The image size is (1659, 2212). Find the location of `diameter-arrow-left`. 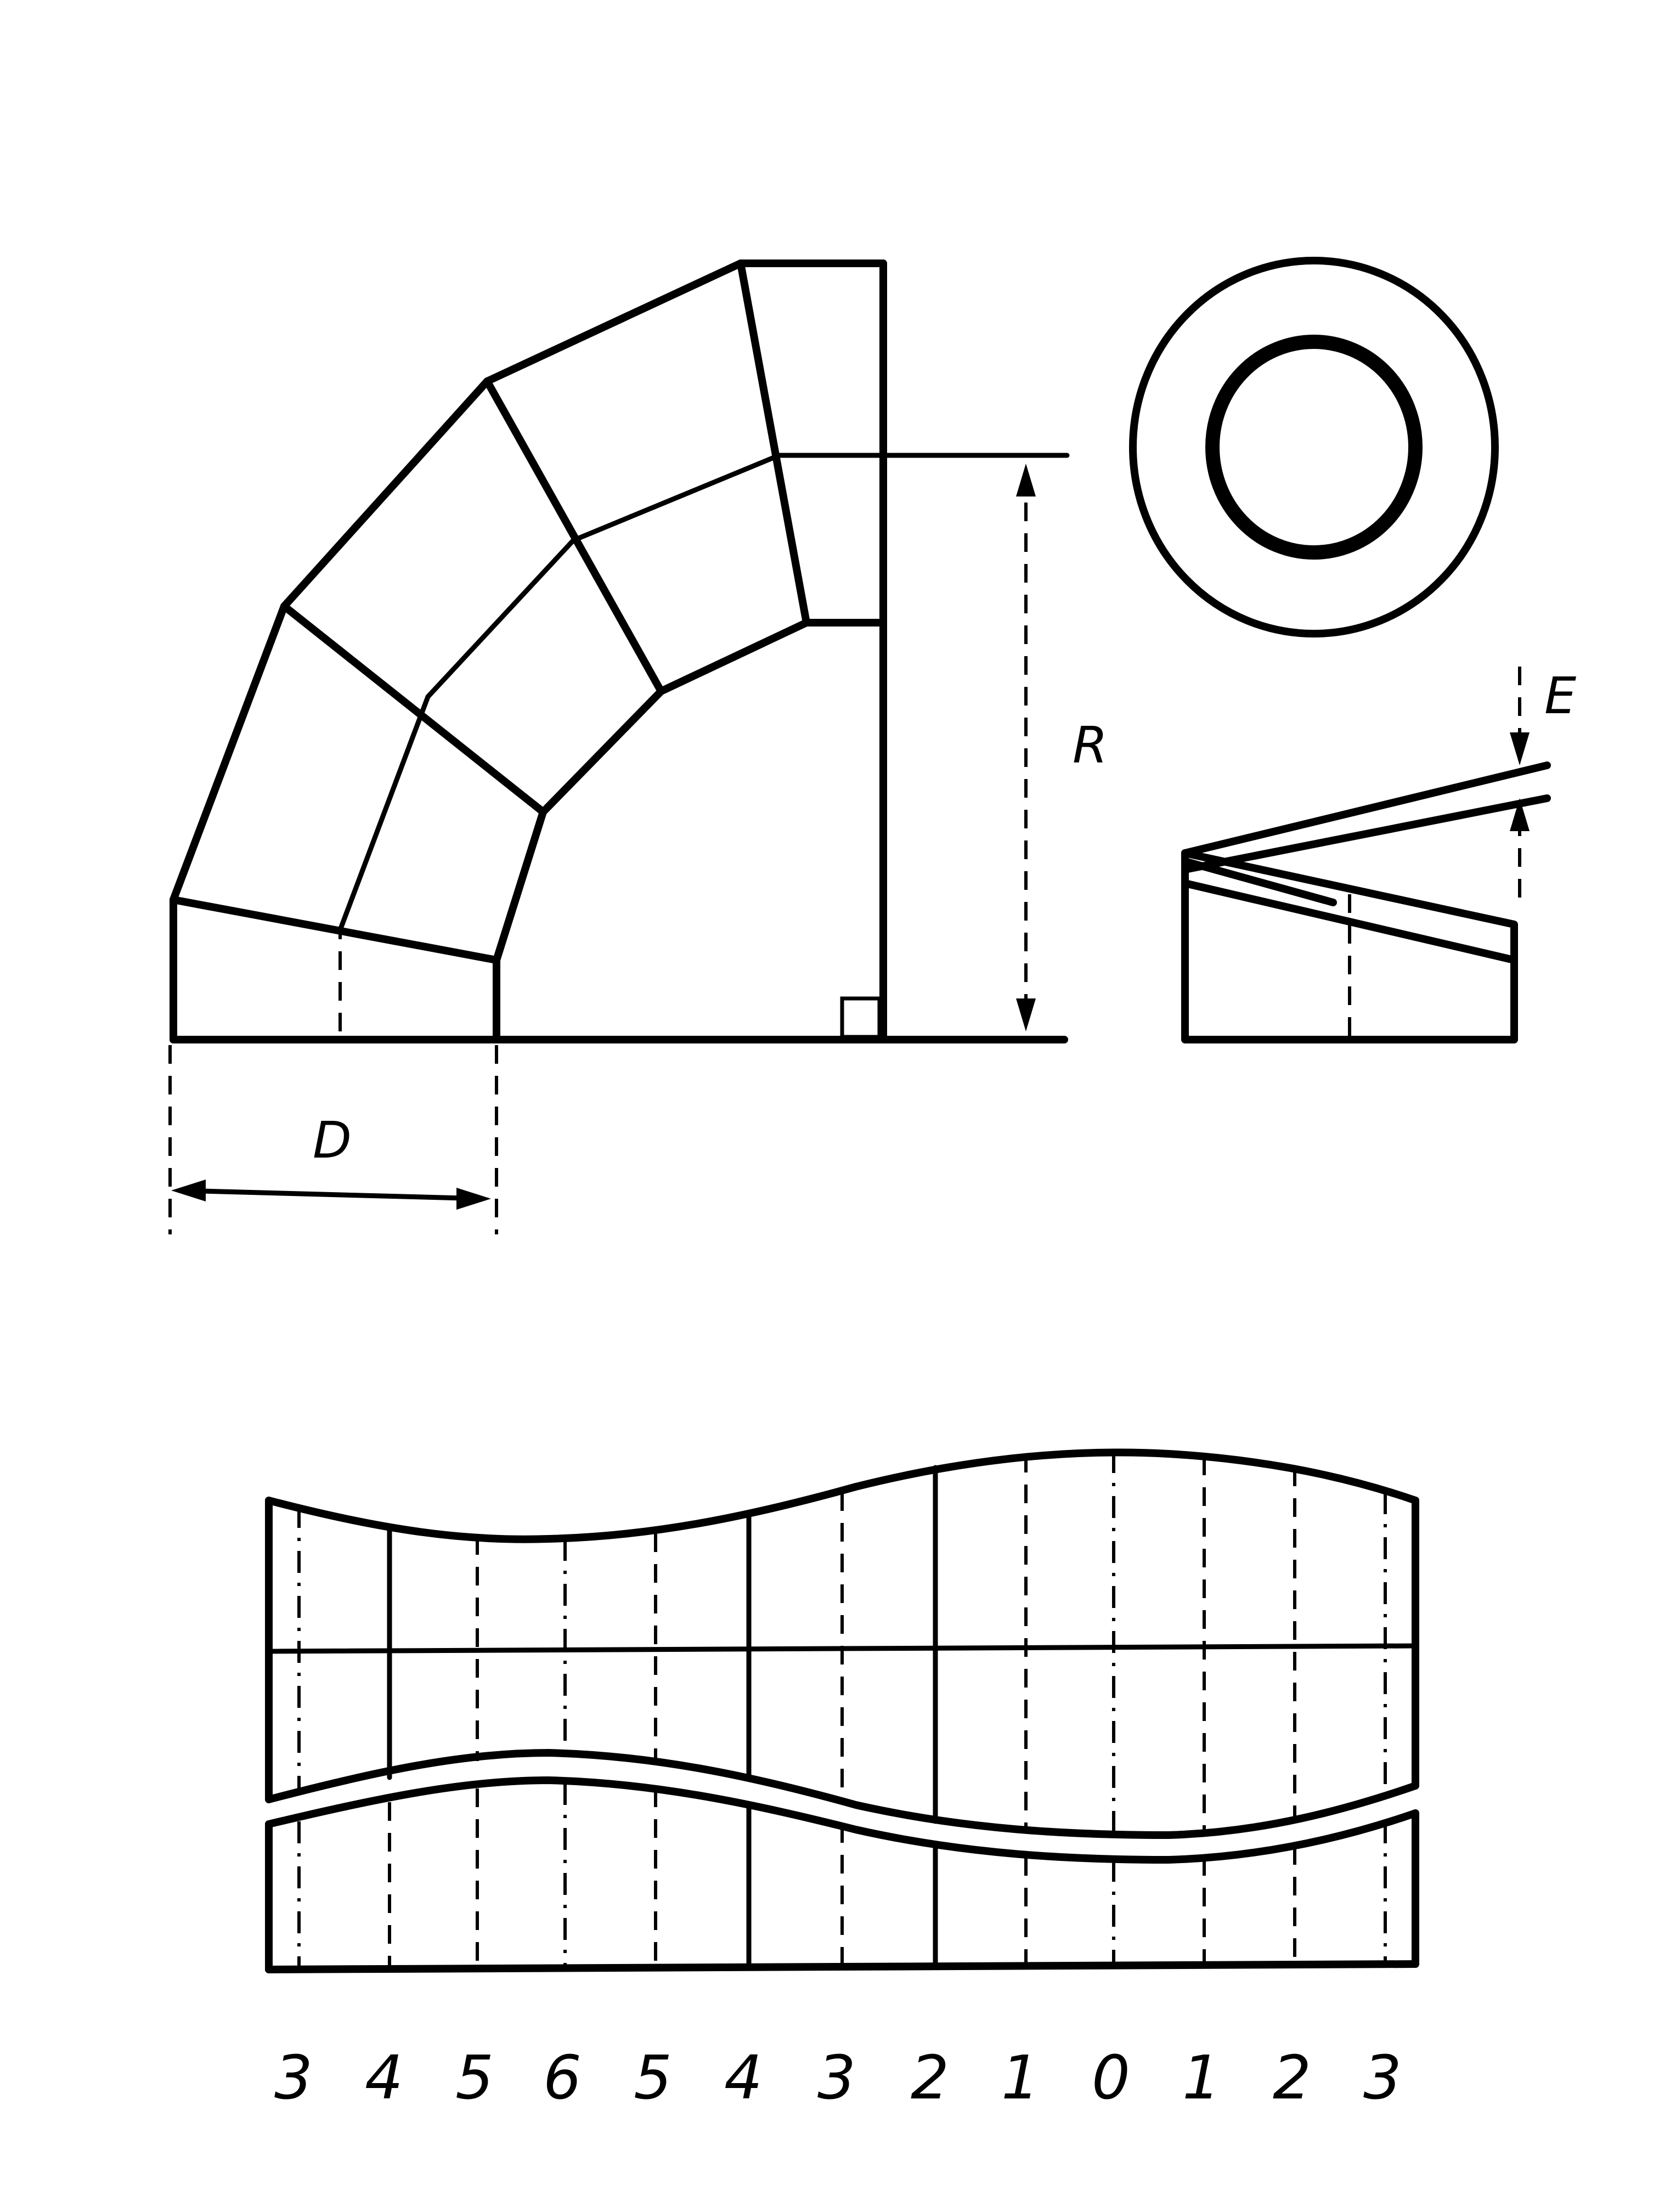

diameter-arrow-left is located at coordinates (189, 1190).